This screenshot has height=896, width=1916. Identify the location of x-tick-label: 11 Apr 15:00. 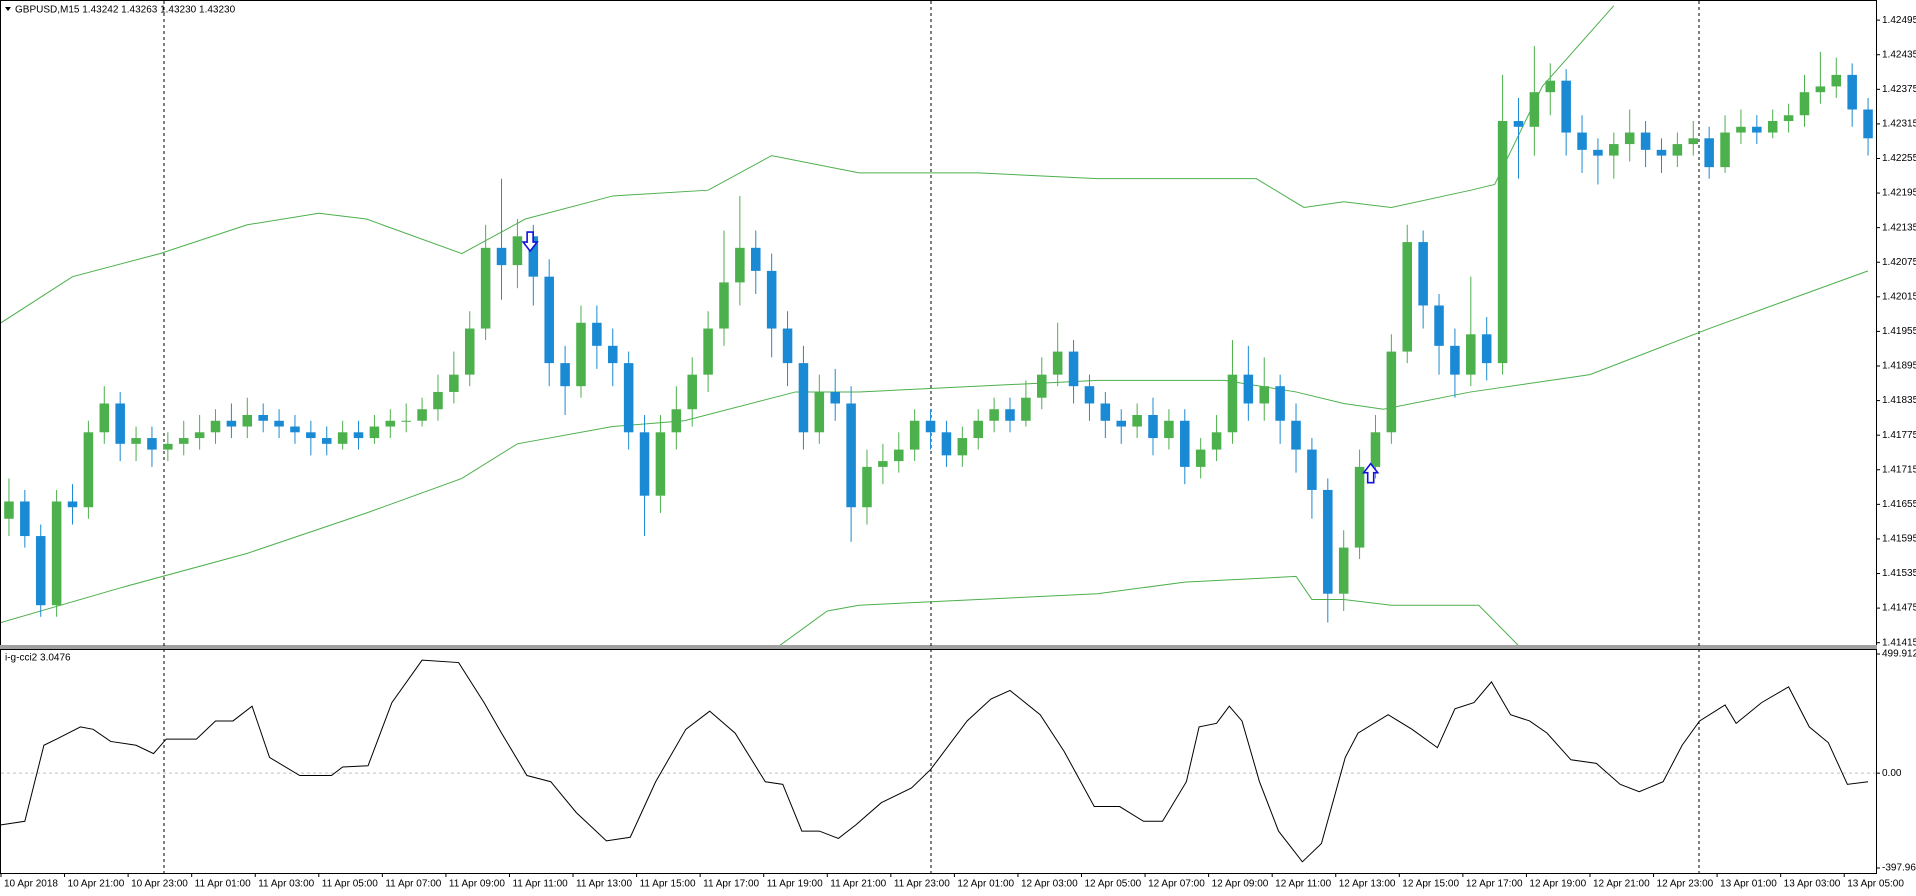
(668, 884).